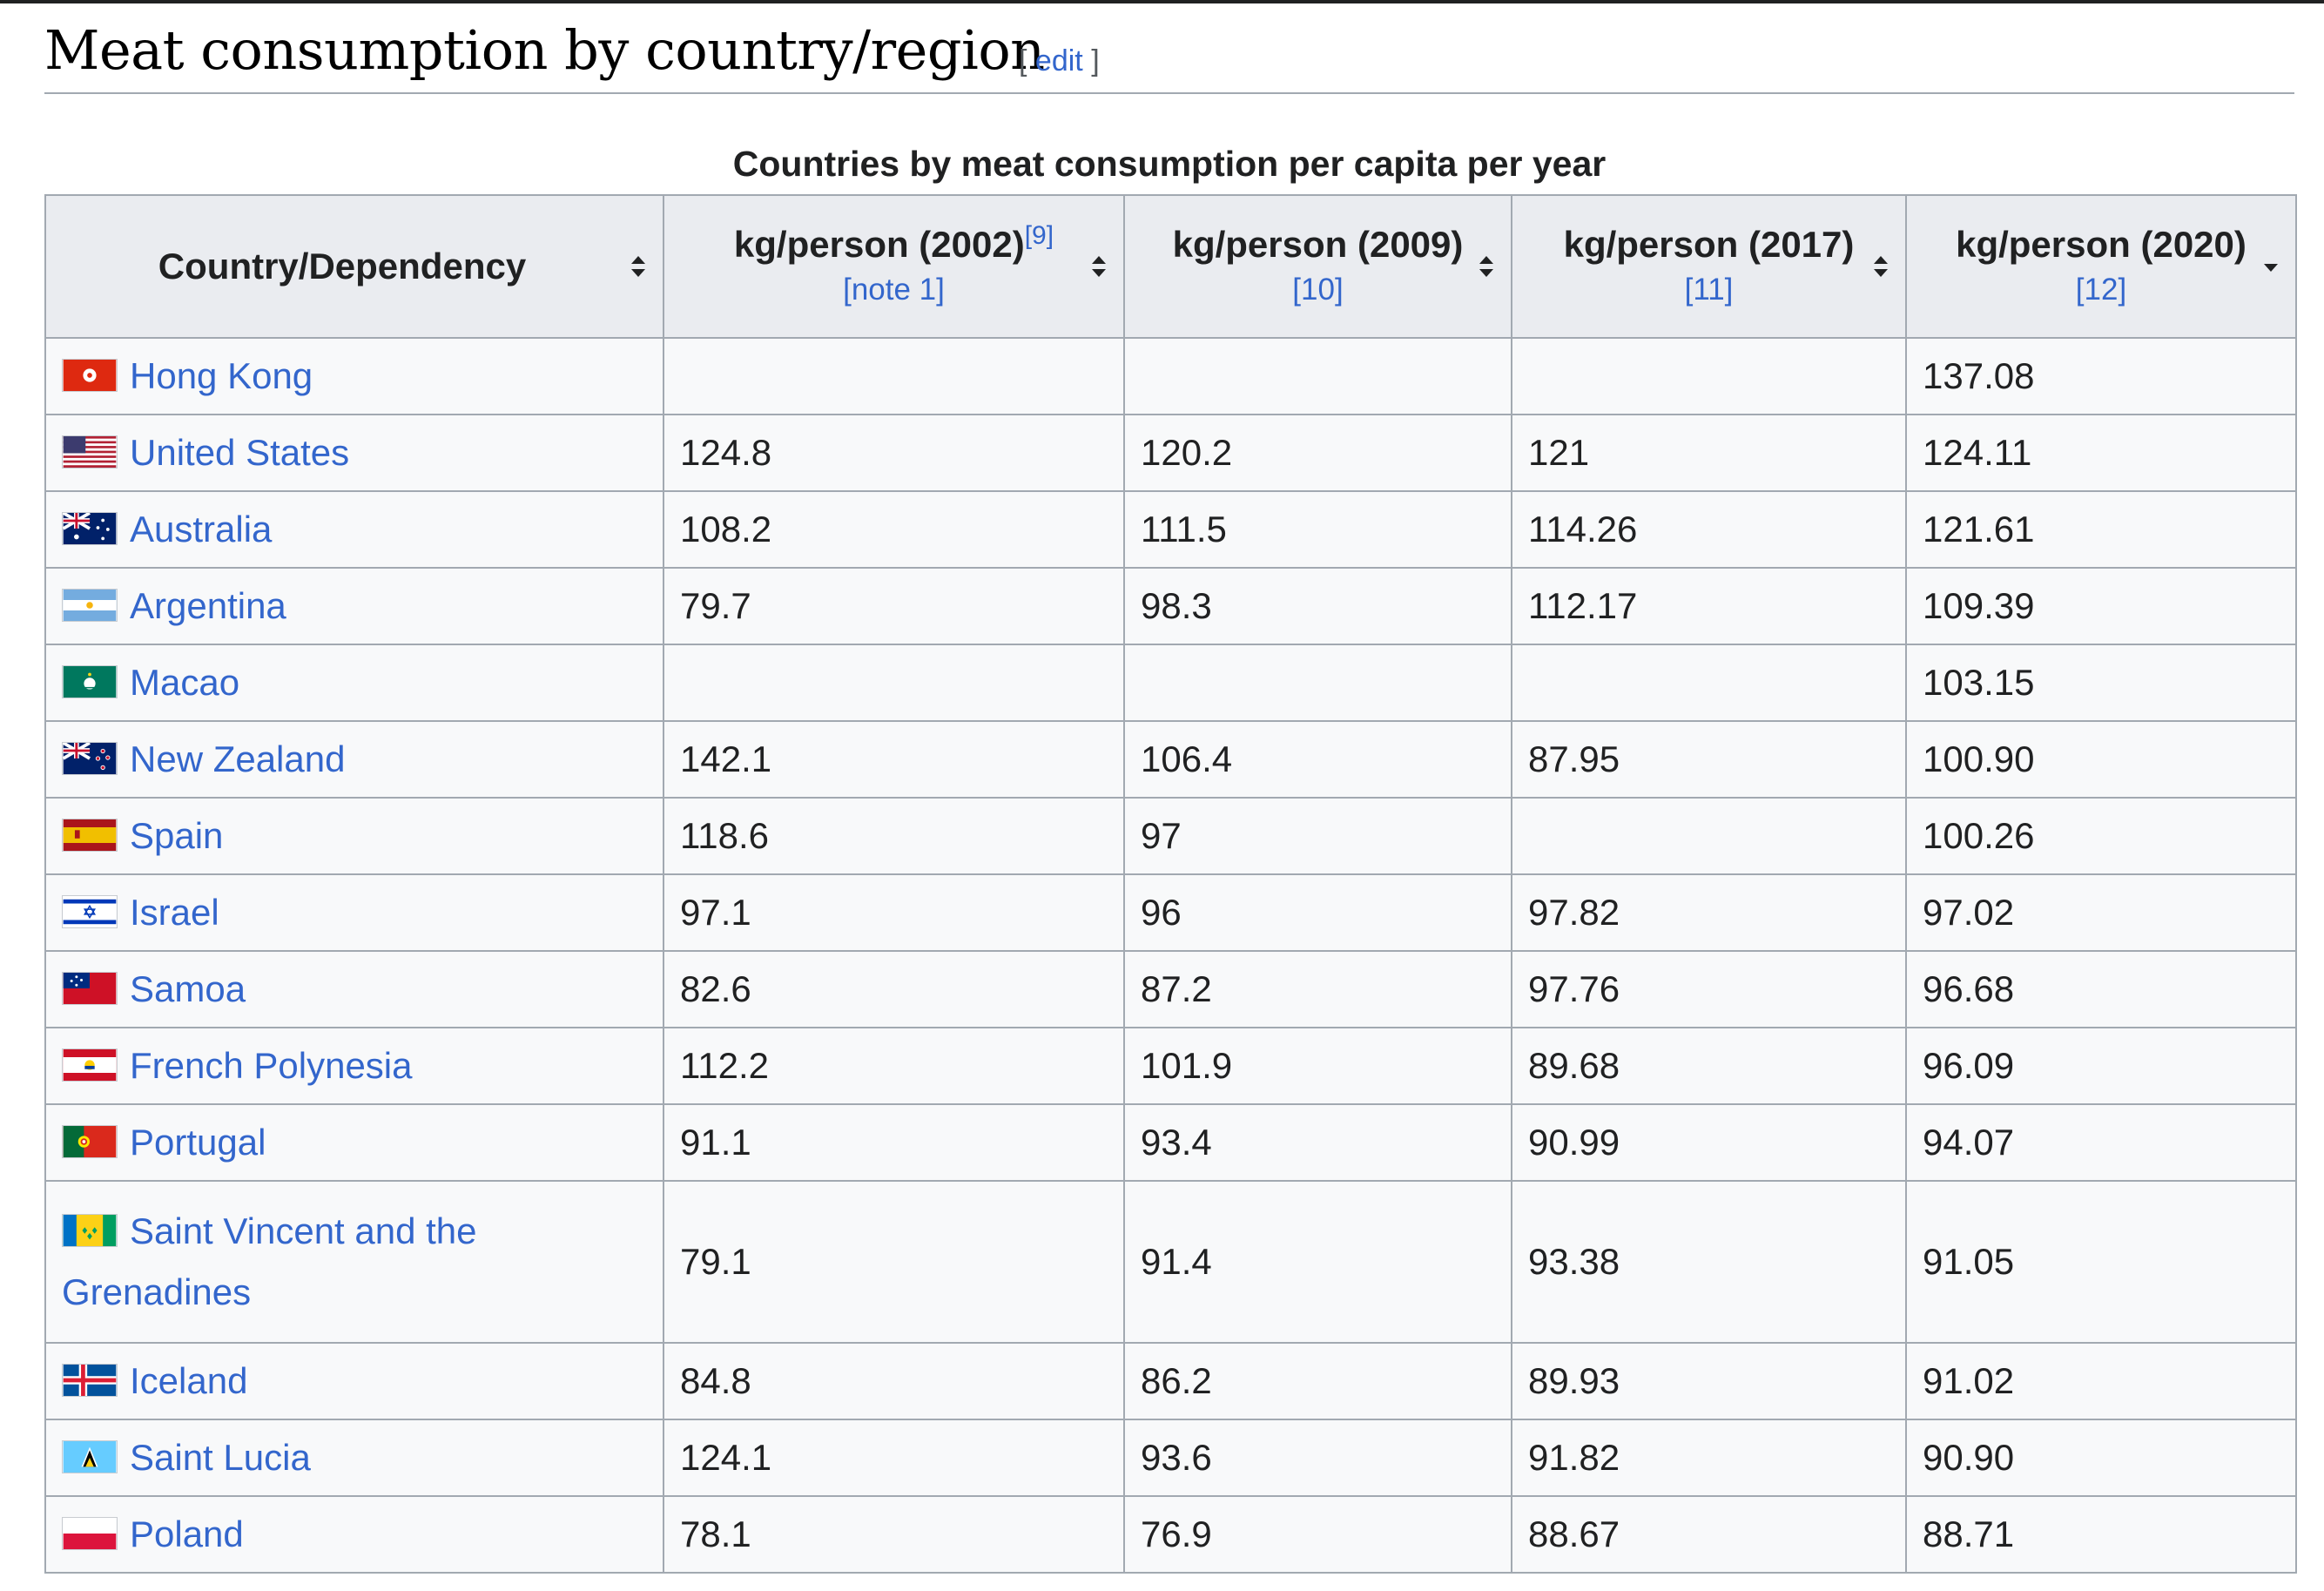  What do you see at coordinates (90, 1380) in the screenshot?
I see `flag-iceland-icon` at bounding box center [90, 1380].